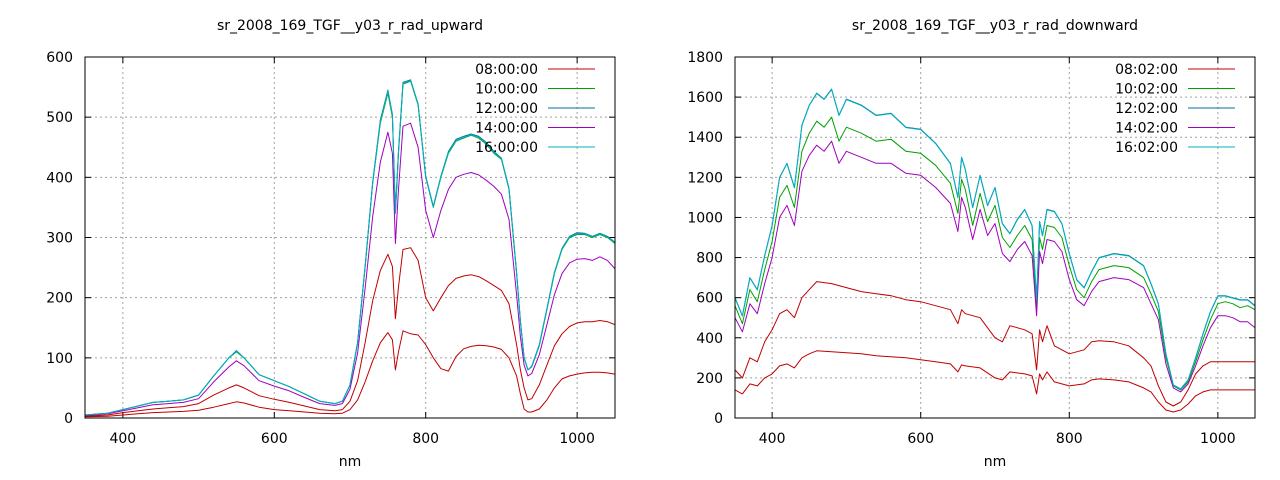 Image resolution: width=1280 pixels, height=480 pixels. What do you see at coordinates (59, 239) in the screenshot?
I see `y-tick-label: 300` at bounding box center [59, 239].